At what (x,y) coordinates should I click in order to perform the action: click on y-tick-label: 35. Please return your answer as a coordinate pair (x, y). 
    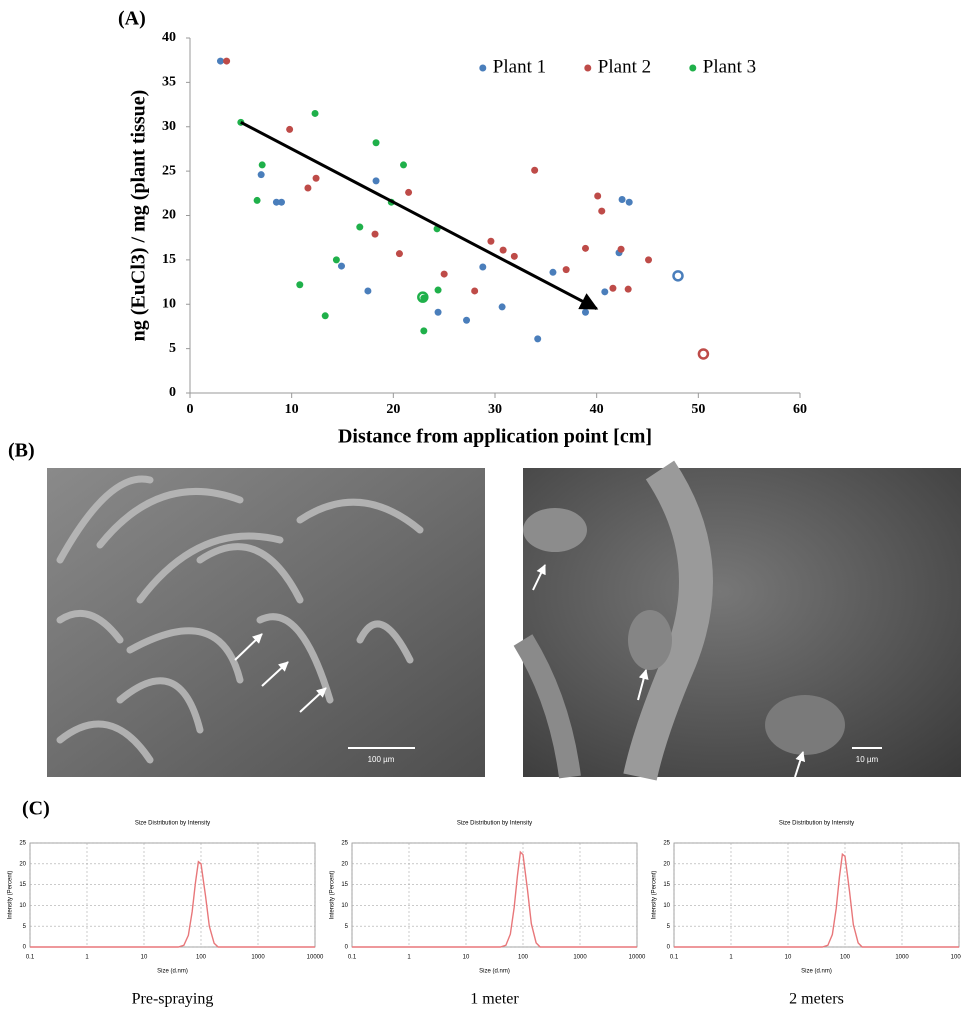
    Looking at the image, I should click on (169, 82).